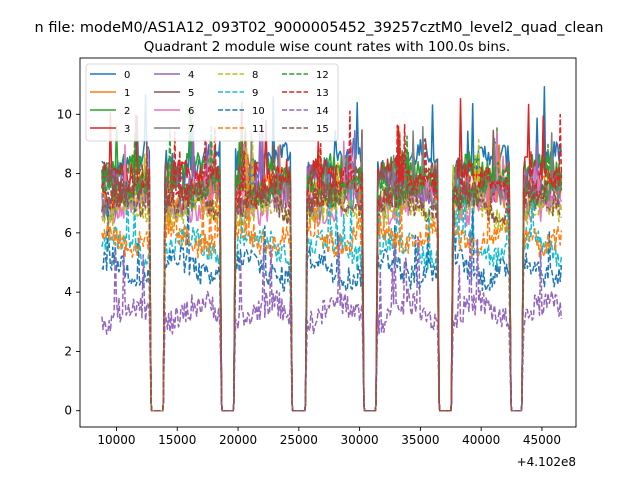  What do you see at coordinates (322, 75) in the screenshot?
I see `legend-label-12: 12` at bounding box center [322, 75].